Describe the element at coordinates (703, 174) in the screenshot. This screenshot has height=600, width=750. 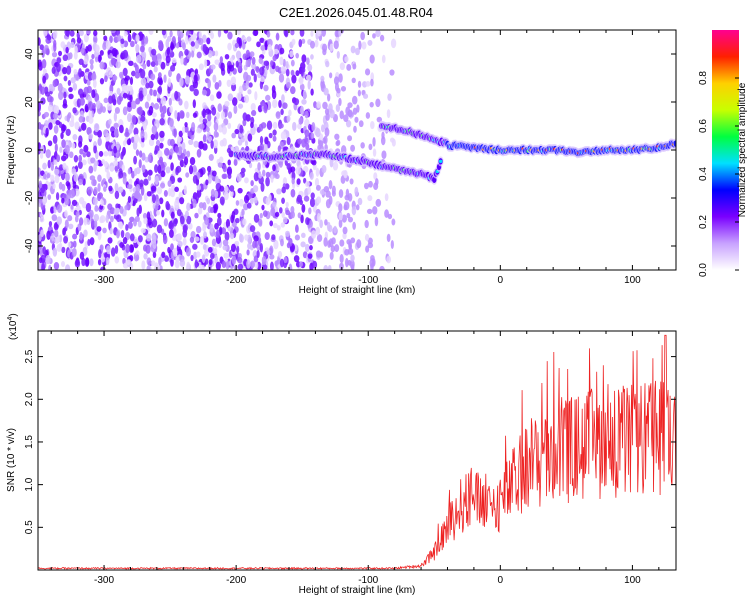
I see `colorbar-tick-label: 0.4` at that location.